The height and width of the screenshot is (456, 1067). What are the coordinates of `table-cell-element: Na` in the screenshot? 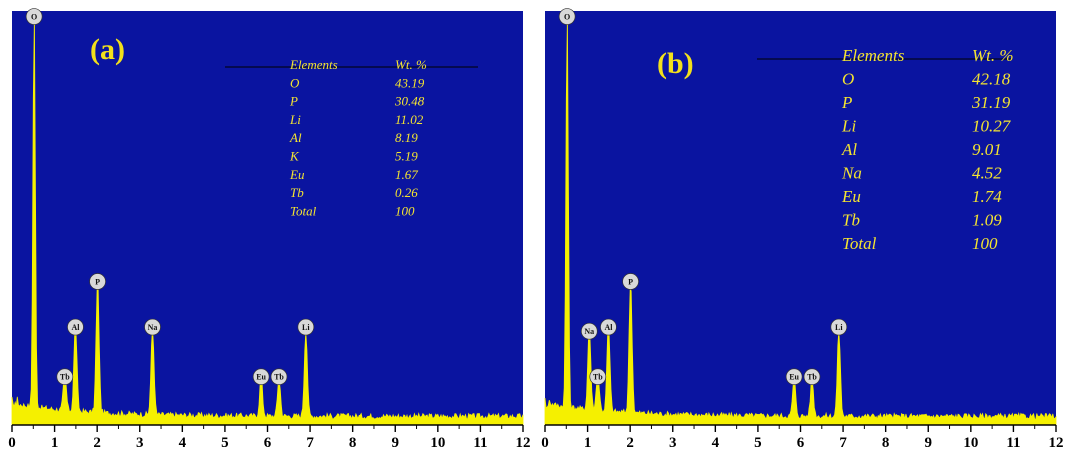 It's located at (851, 173).